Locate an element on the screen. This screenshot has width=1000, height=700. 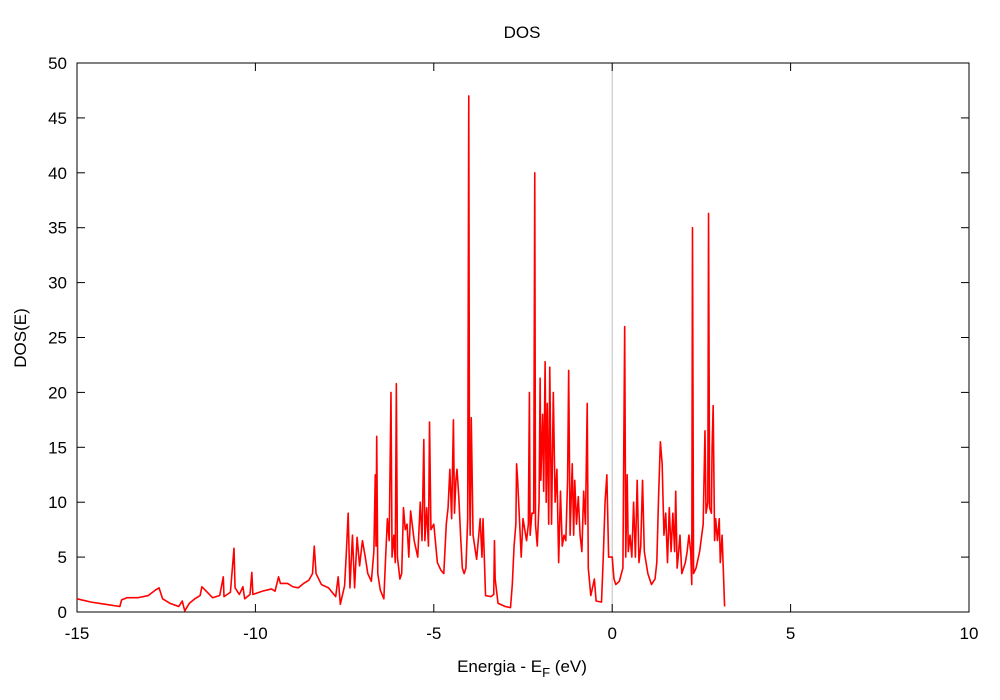
y-tick-label: 15 is located at coordinates (57, 447).